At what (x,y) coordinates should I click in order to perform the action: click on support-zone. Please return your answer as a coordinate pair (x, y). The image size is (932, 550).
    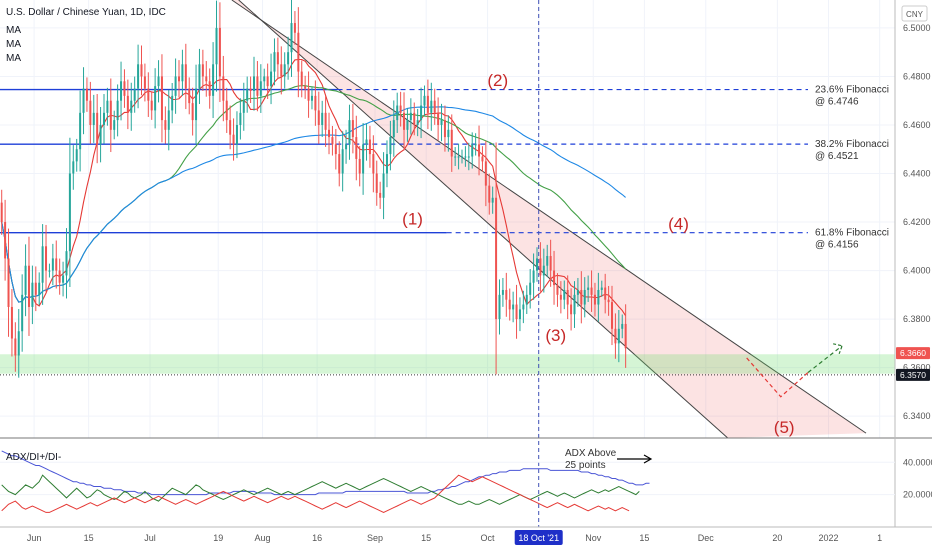
    Looking at the image, I should click on (447, 364).